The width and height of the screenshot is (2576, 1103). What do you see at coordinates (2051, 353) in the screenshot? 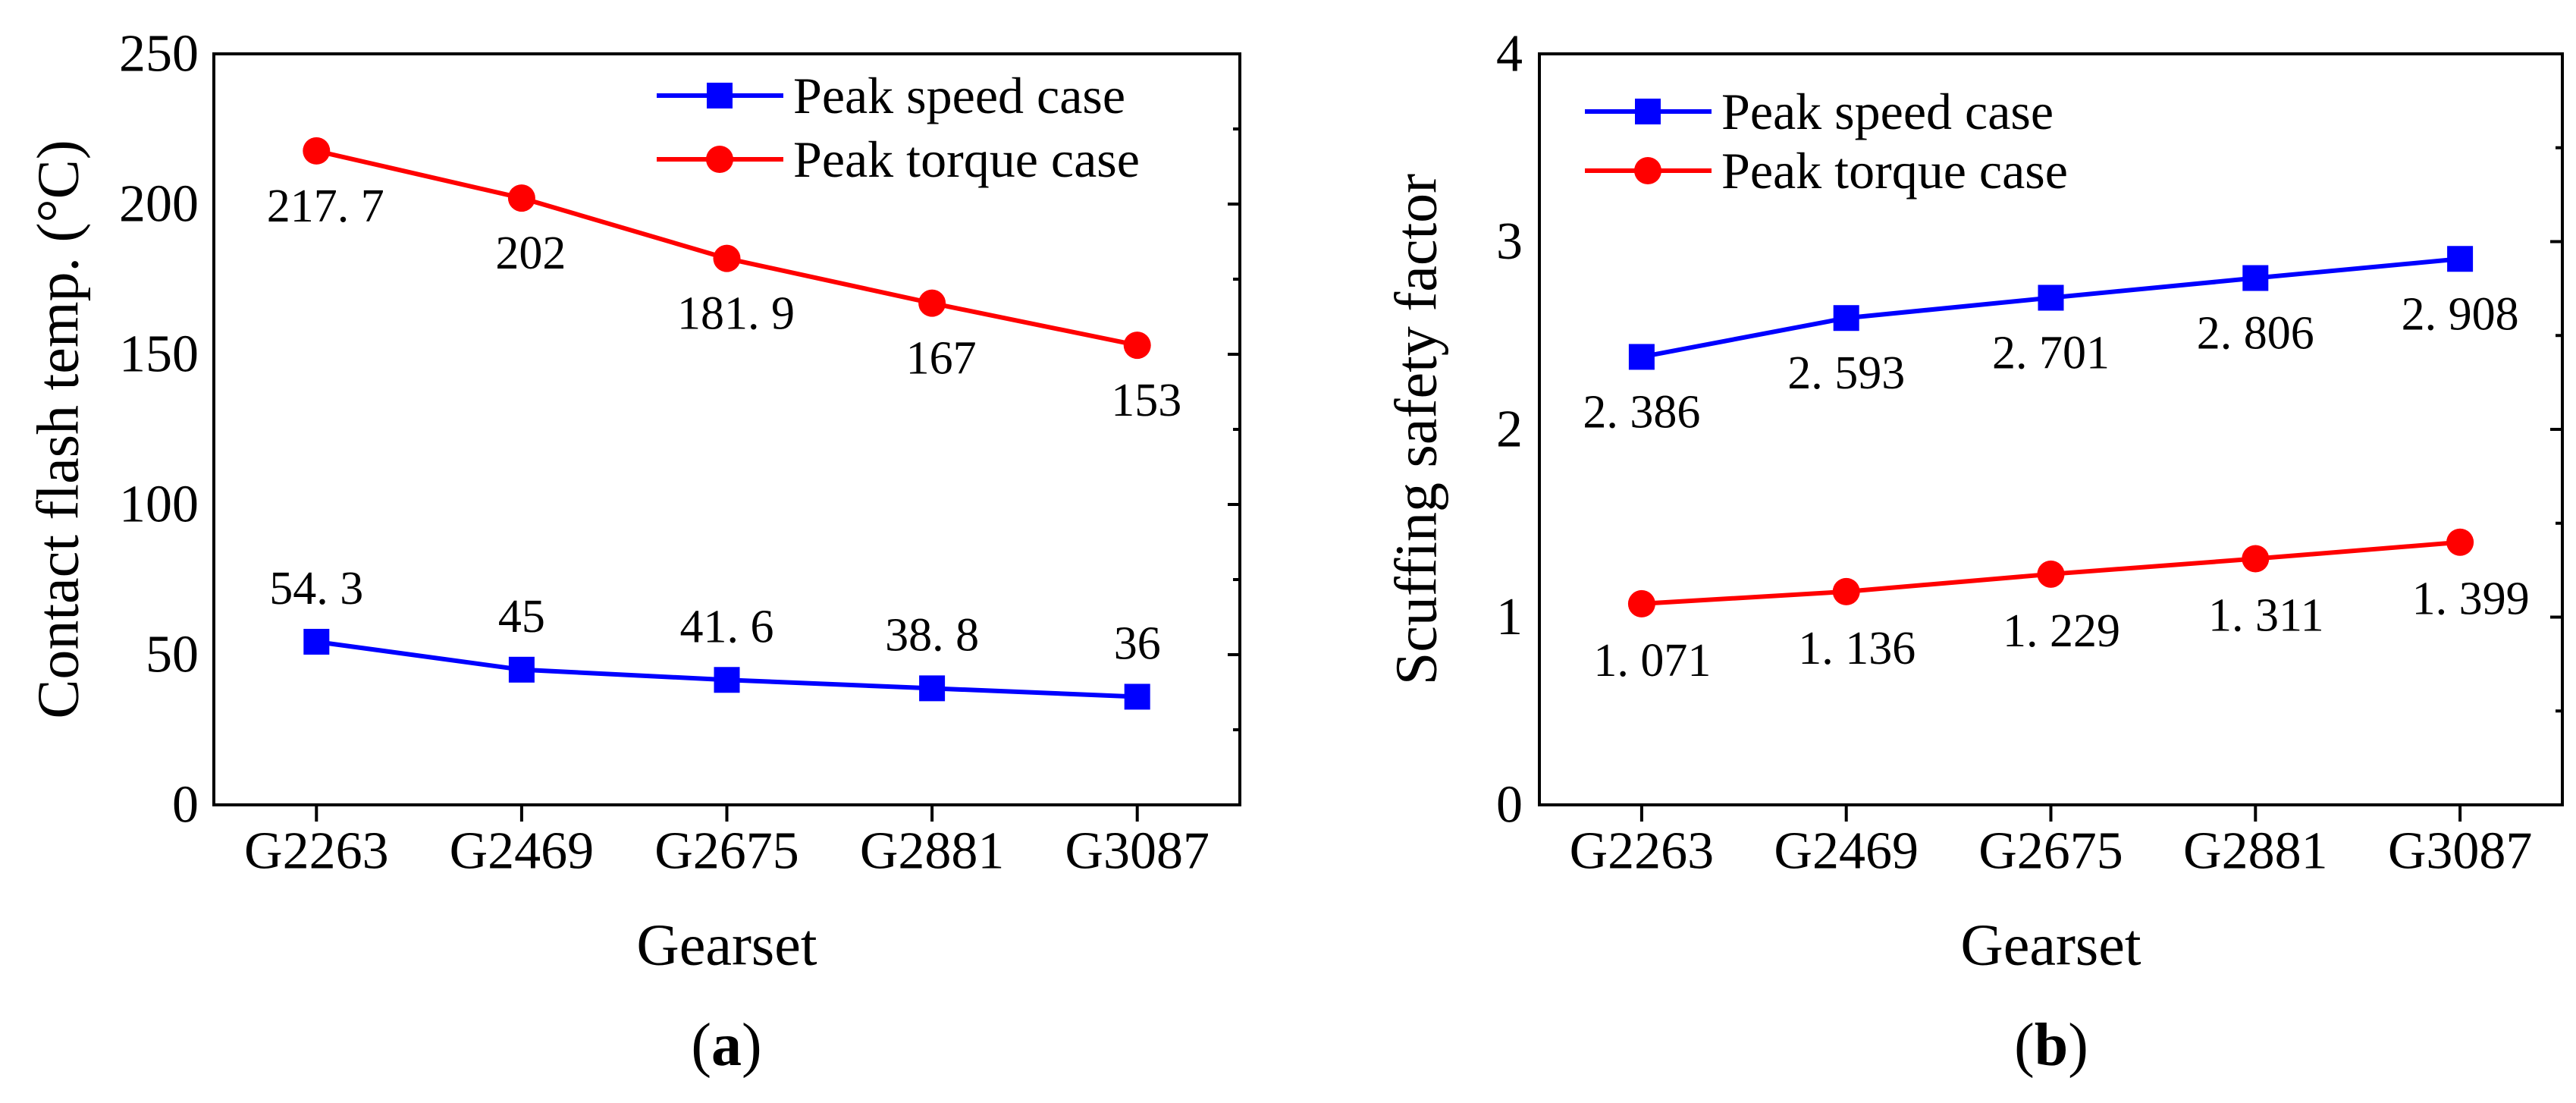
I see `data-label: 2. 701` at bounding box center [2051, 353].